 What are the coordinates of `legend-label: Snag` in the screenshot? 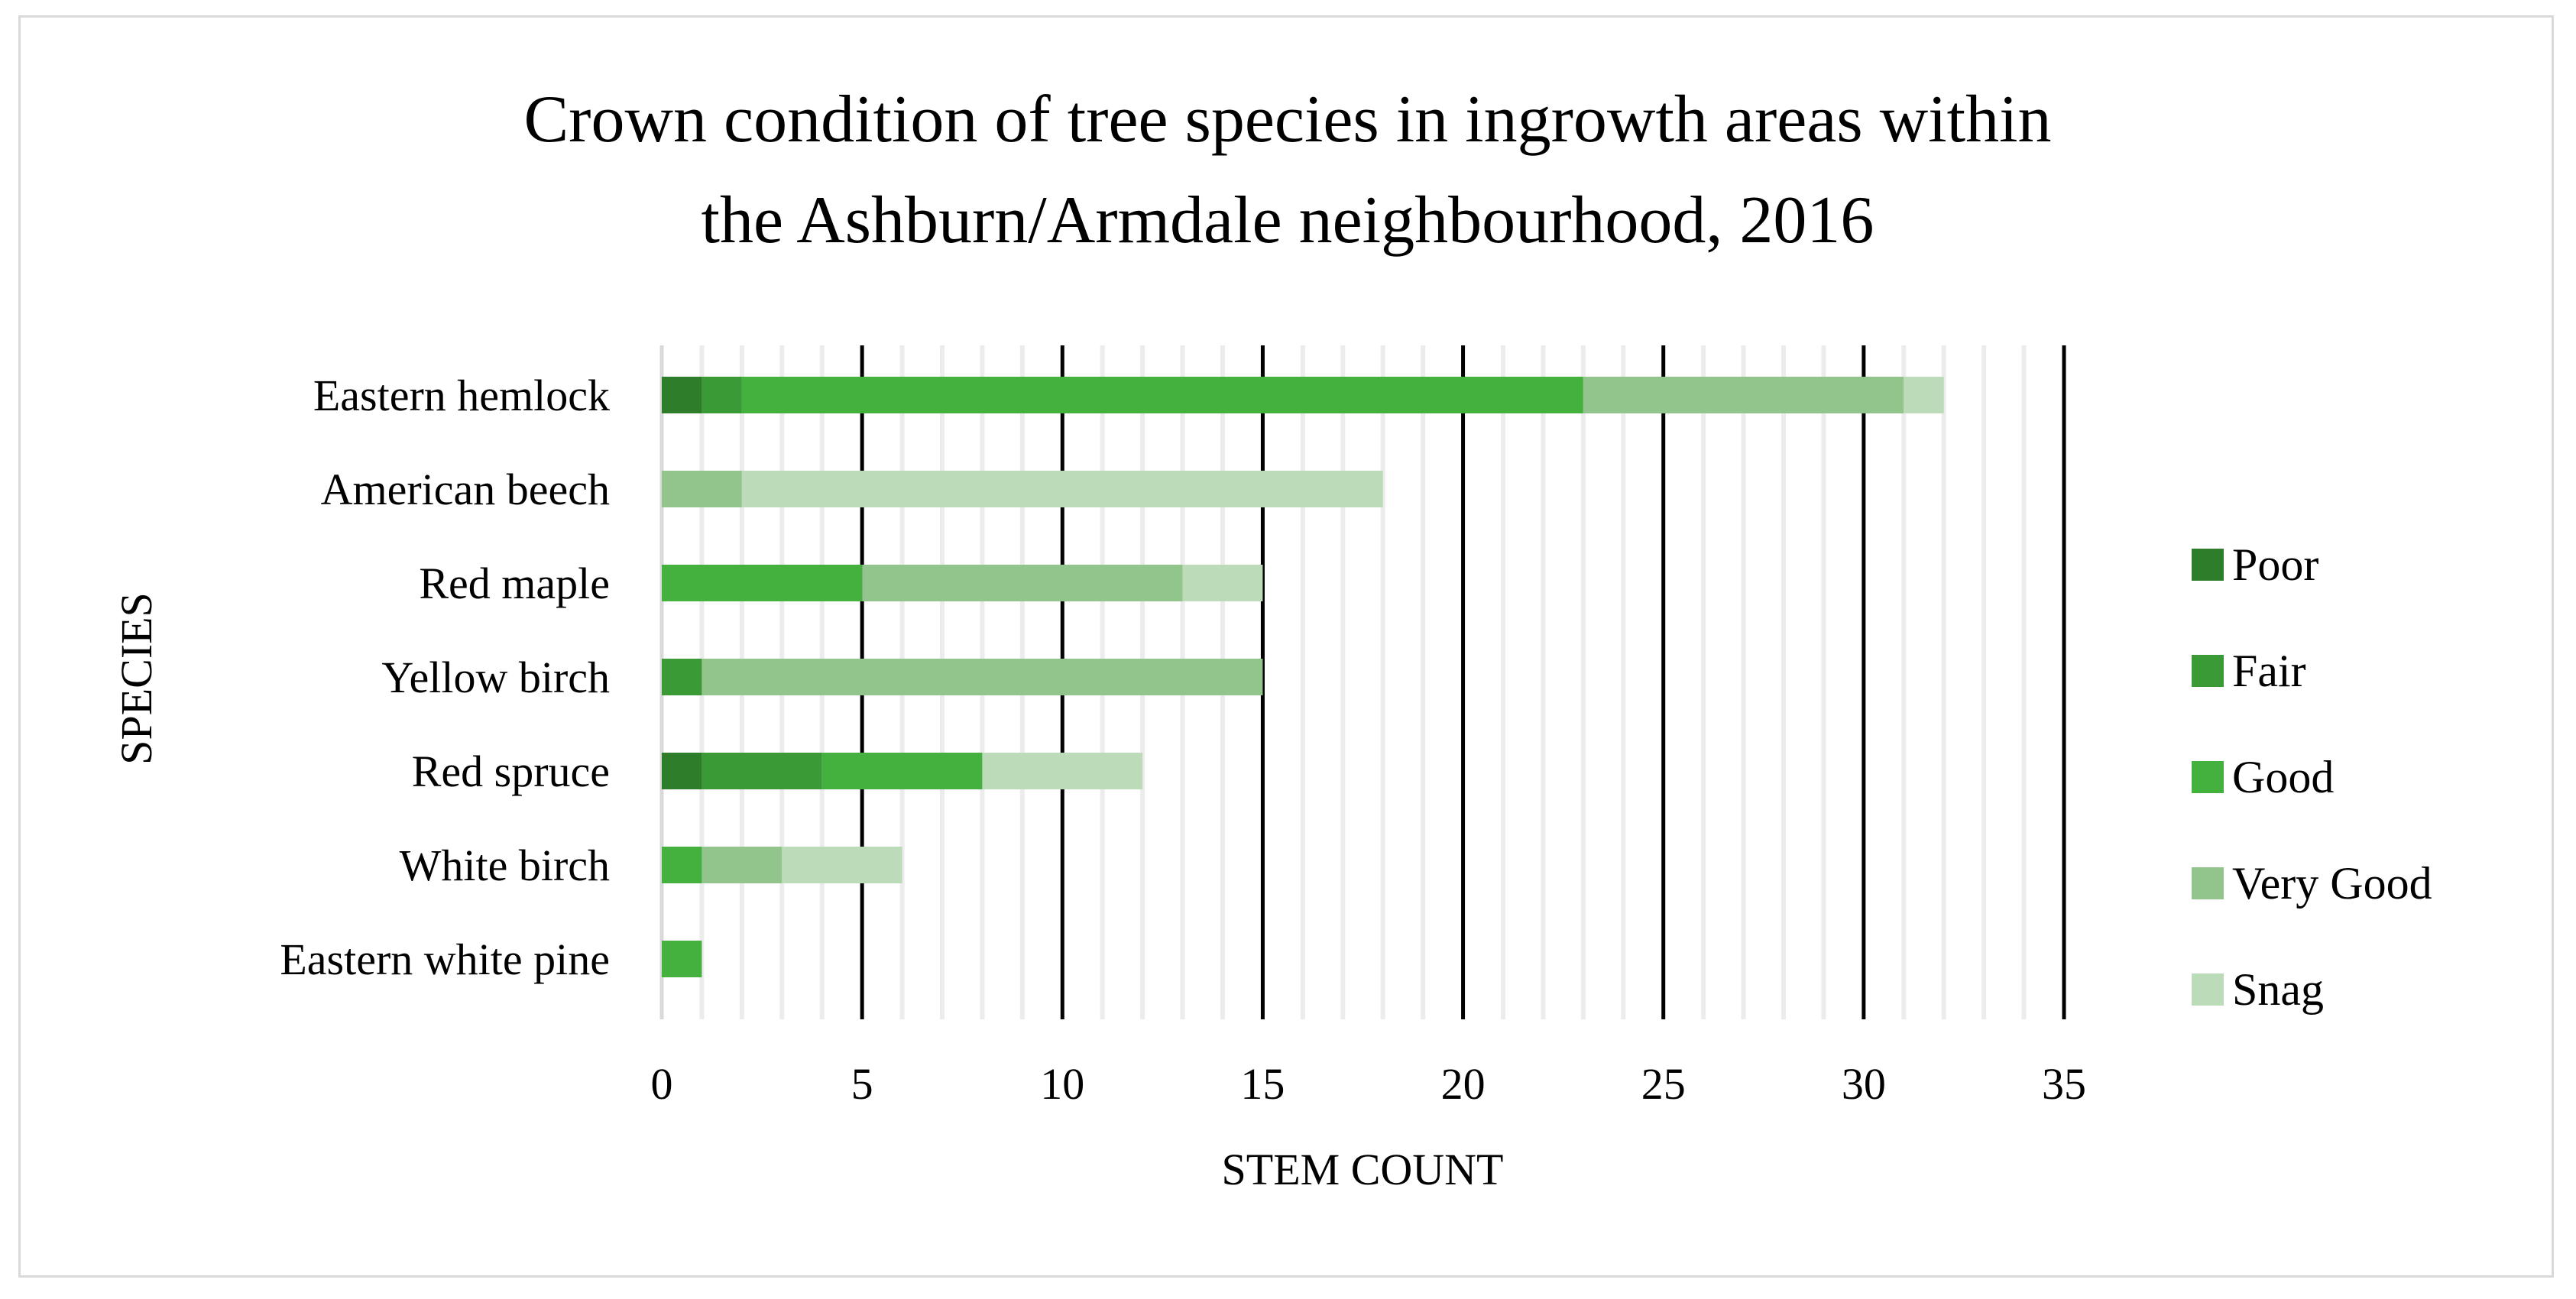 It's located at (2278, 989).